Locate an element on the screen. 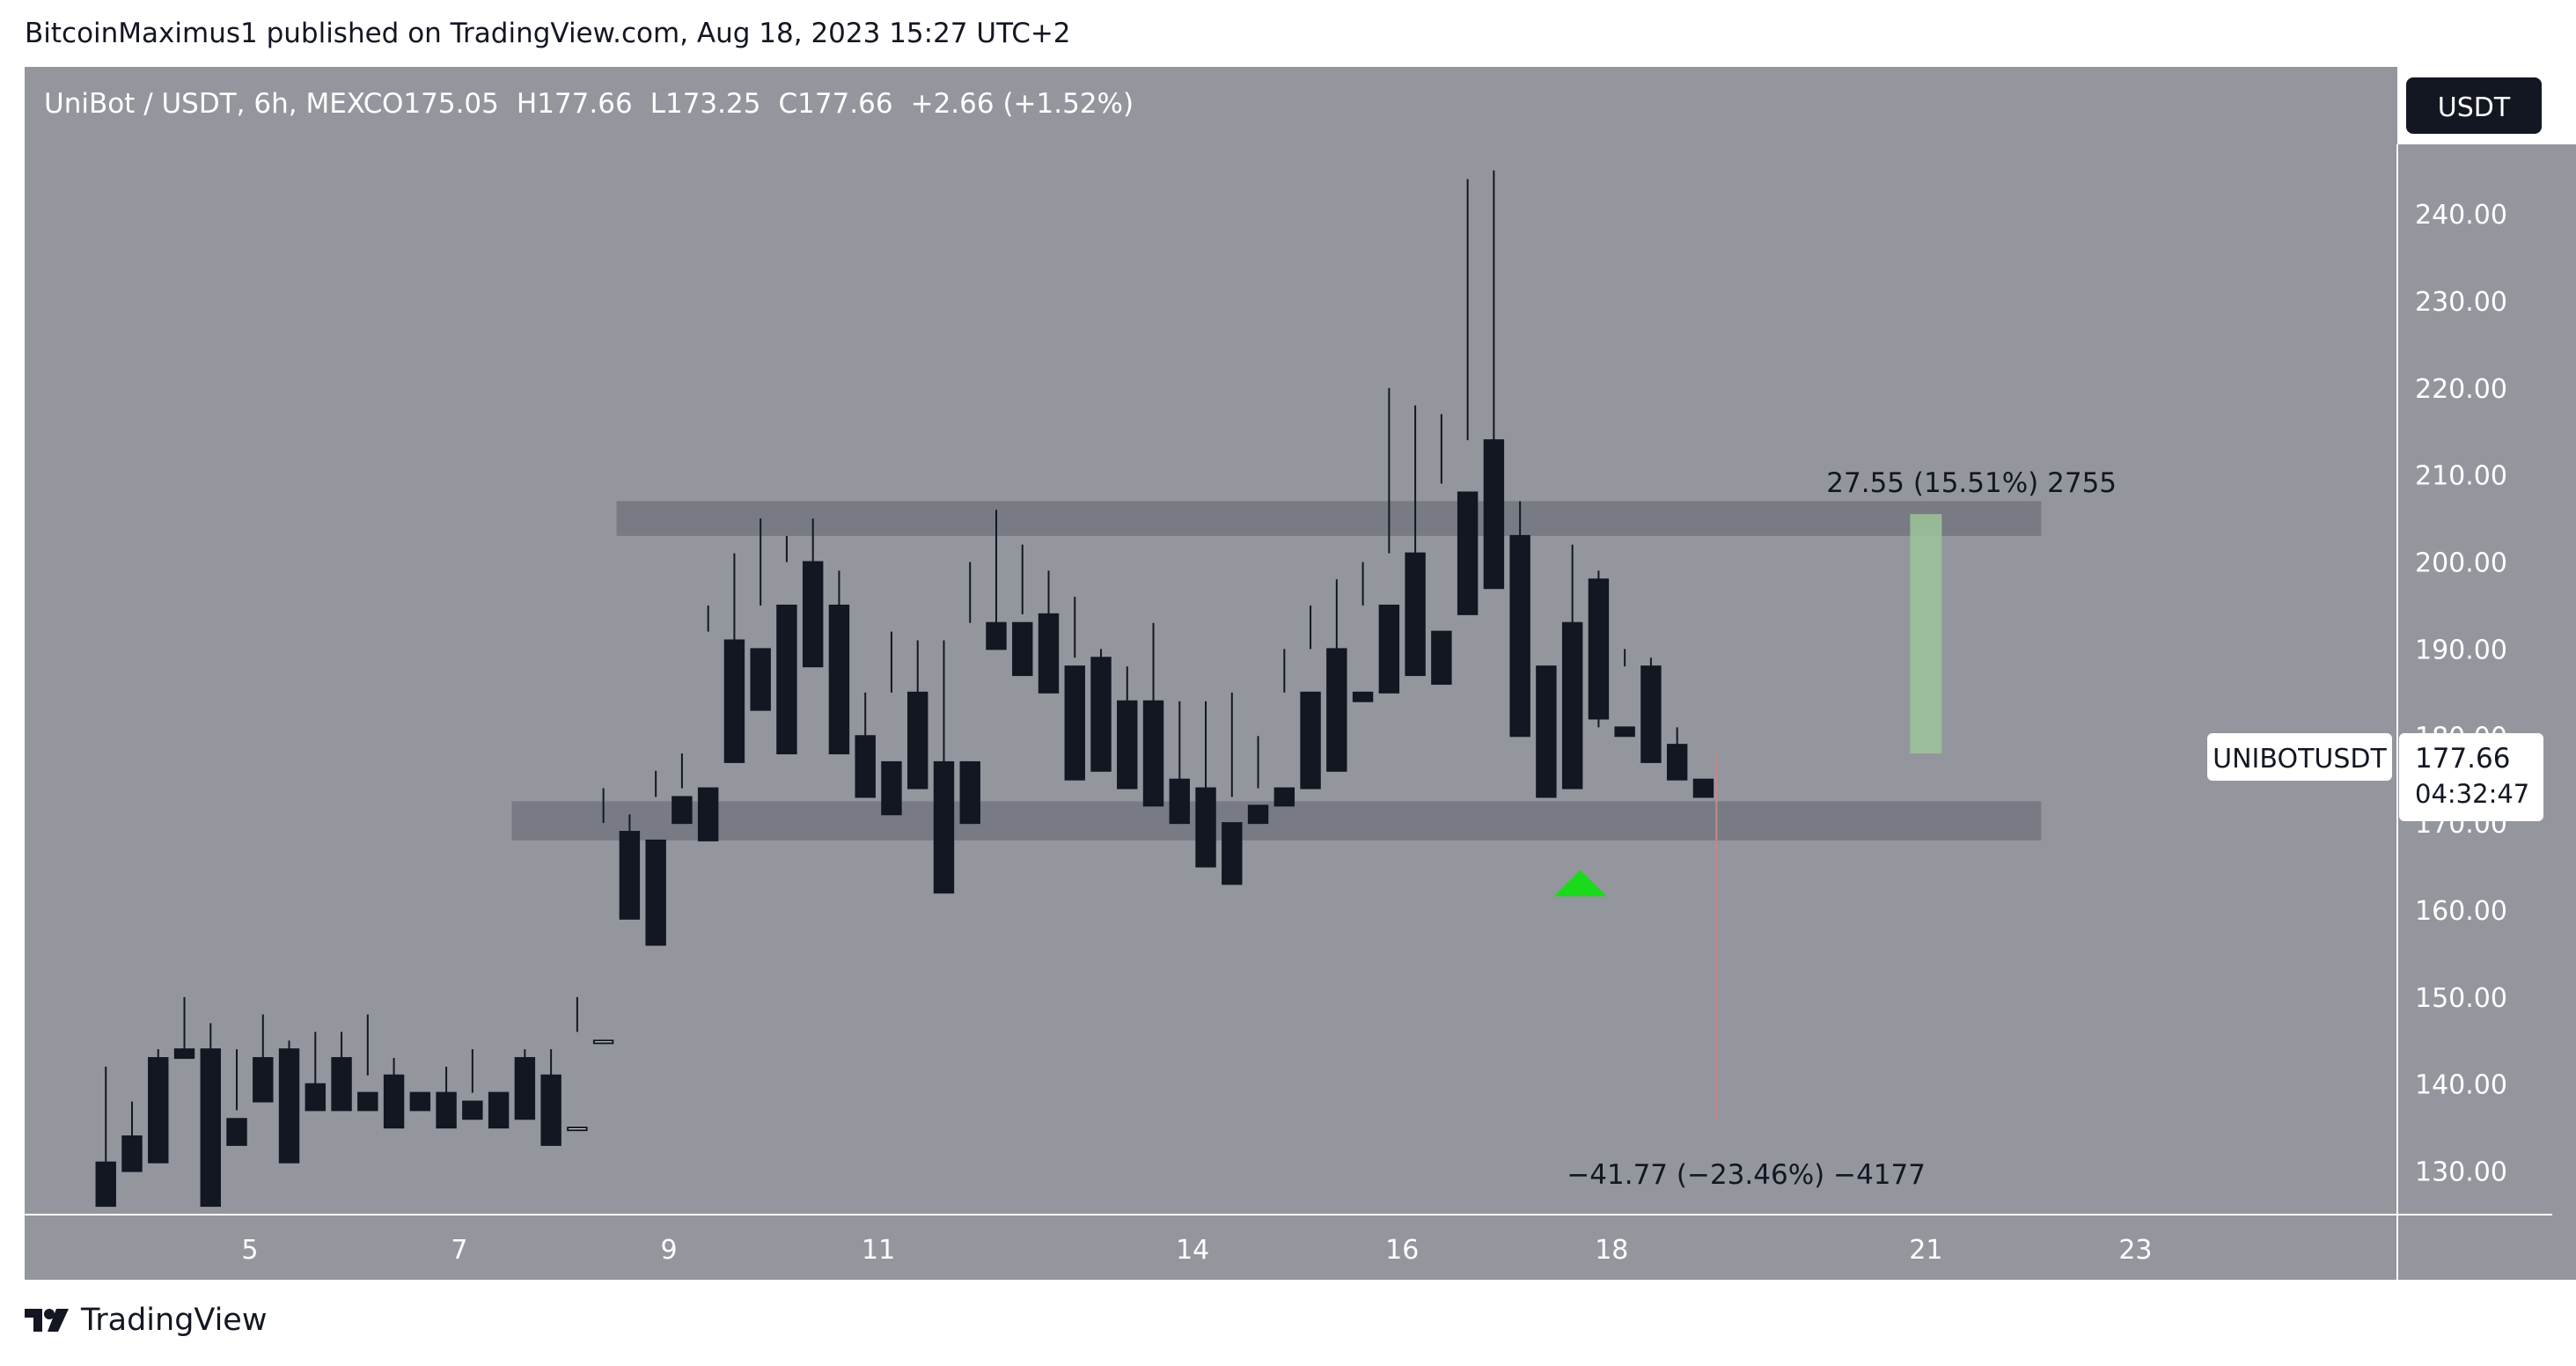 The height and width of the screenshot is (1366, 2576). x-tick-label: 7 is located at coordinates (459, 1250).